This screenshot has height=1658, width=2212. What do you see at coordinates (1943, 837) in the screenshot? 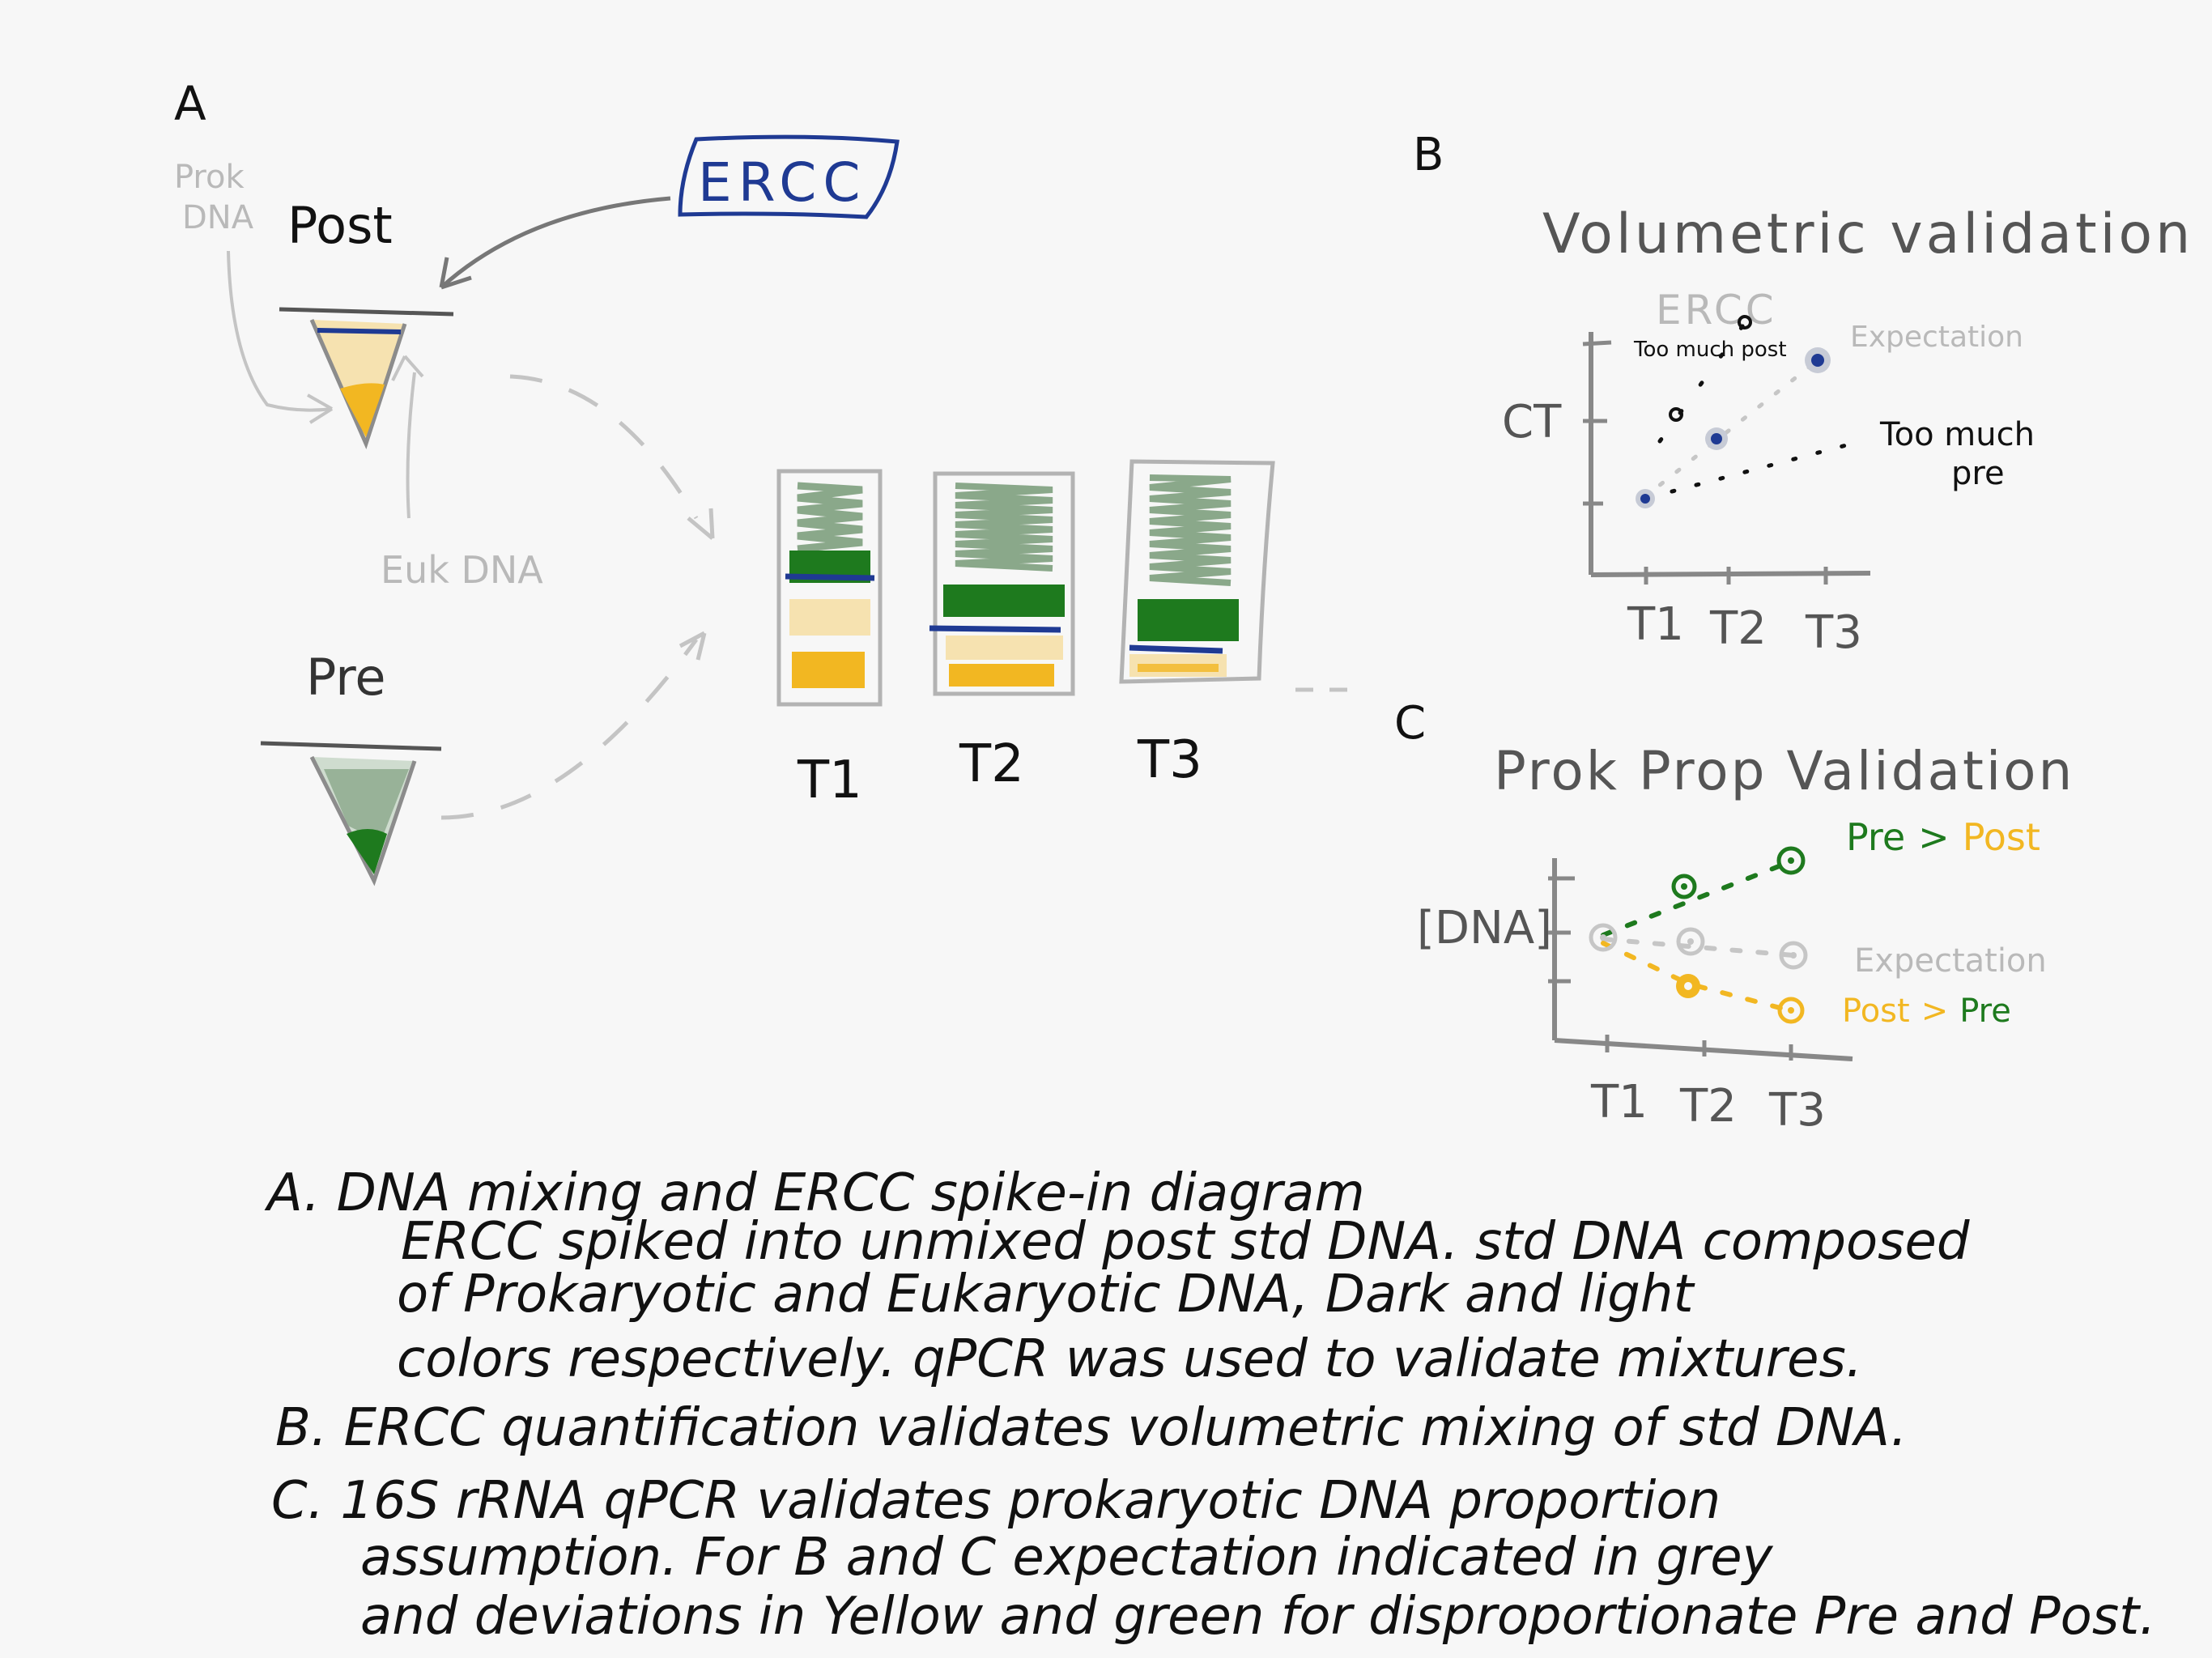
I see `panel-c-pre-gt-post-label: Pre > Post` at bounding box center [1943, 837].